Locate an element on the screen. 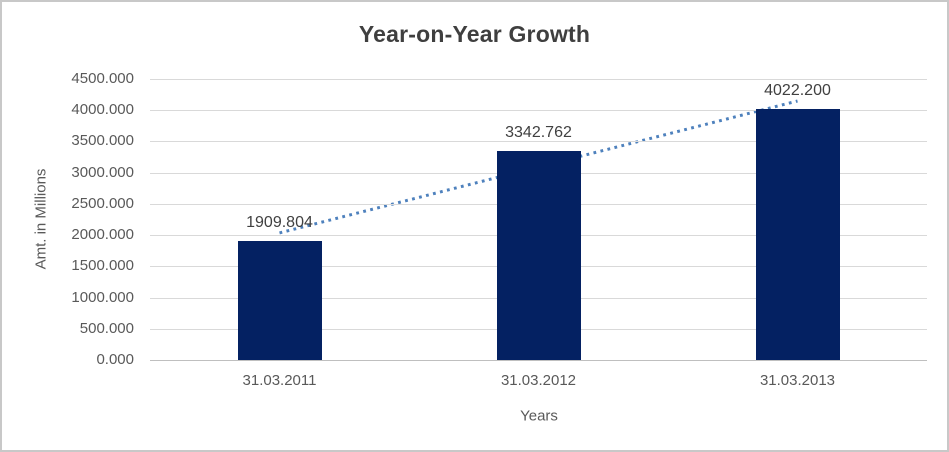 This screenshot has height=452, width=949. x-axis-title: Years is located at coordinates (539, 416).